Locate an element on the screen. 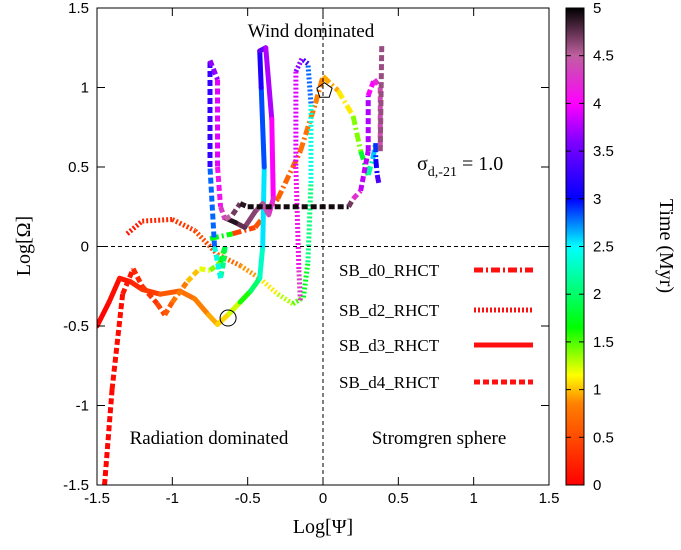  marker-pentagon is located at coordinates (324, 90).